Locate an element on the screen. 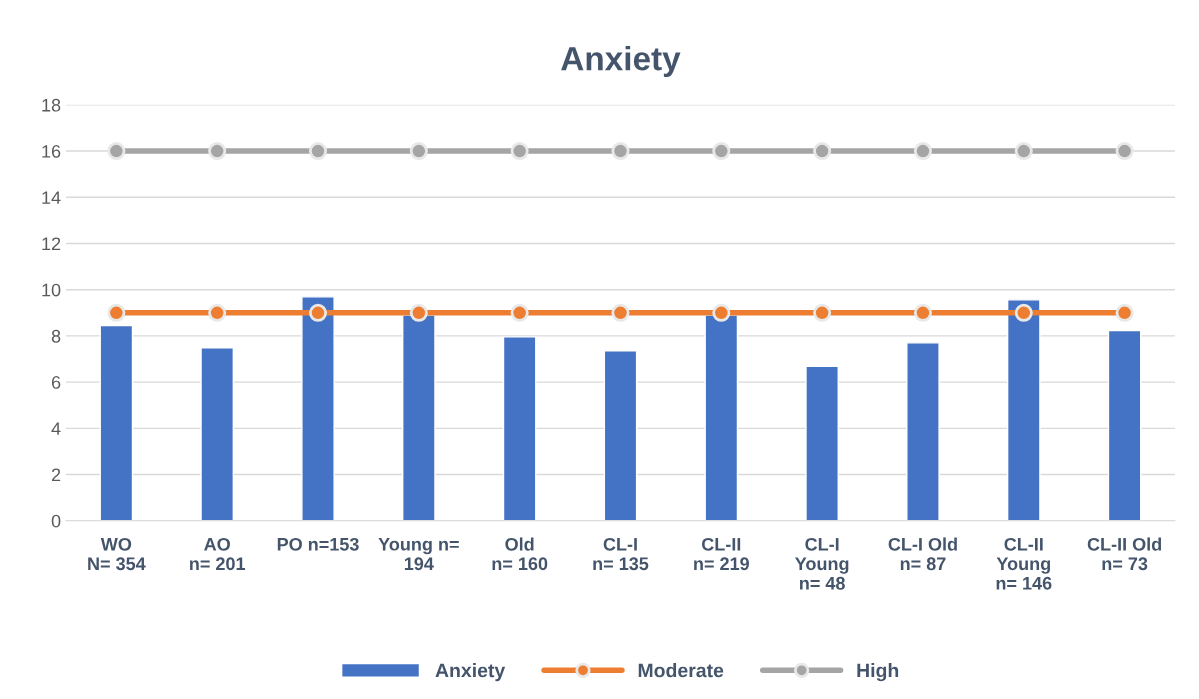  y-tick-label: 16 is located at coordinates (51, 151).